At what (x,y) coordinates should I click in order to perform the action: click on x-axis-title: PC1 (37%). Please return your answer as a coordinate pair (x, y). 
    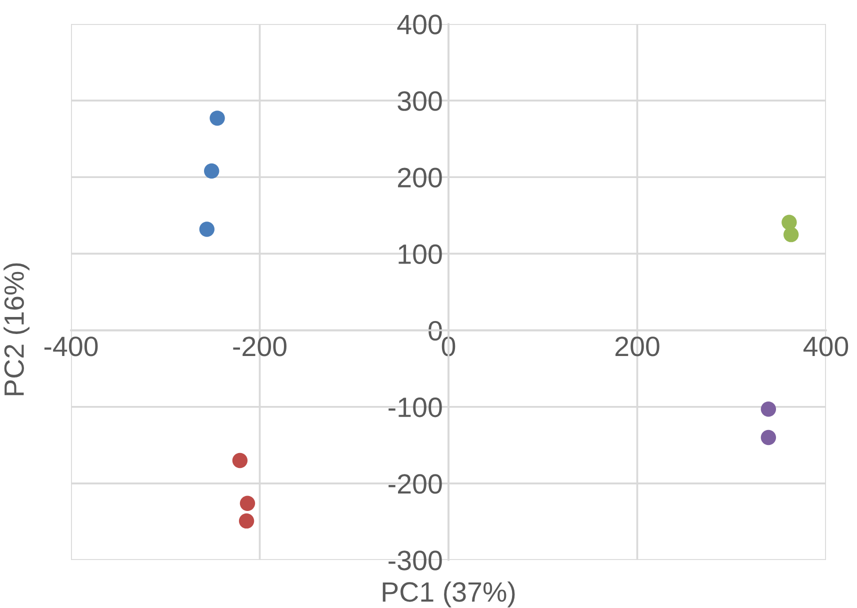
    Looking at the image, I should click on (448, 594).